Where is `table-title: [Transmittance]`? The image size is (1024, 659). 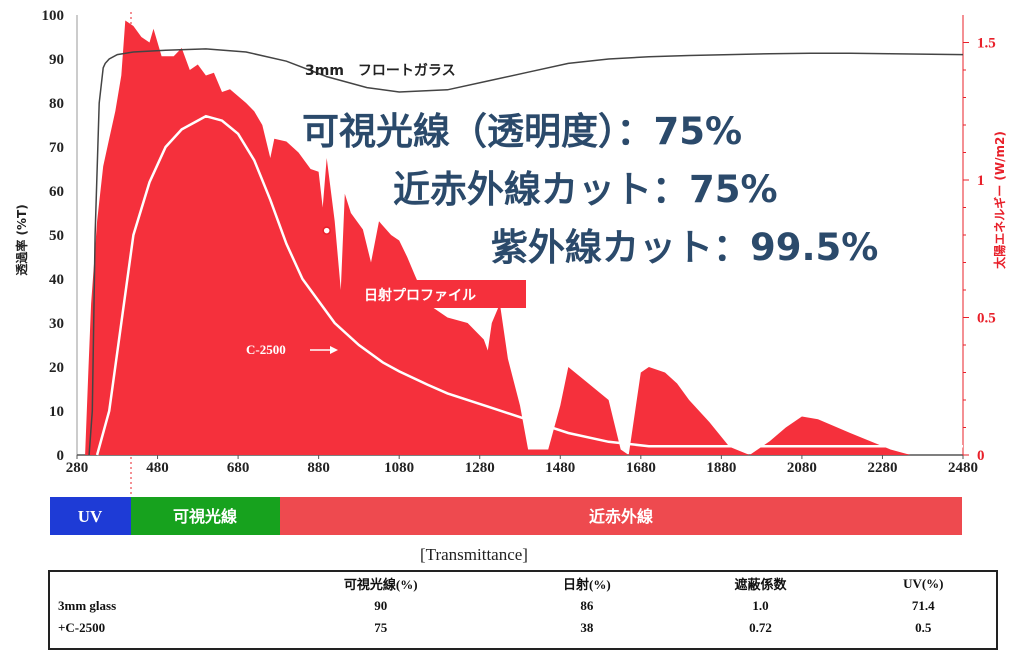 table-title: [Transmittance] is located at coordinates (474, 554).